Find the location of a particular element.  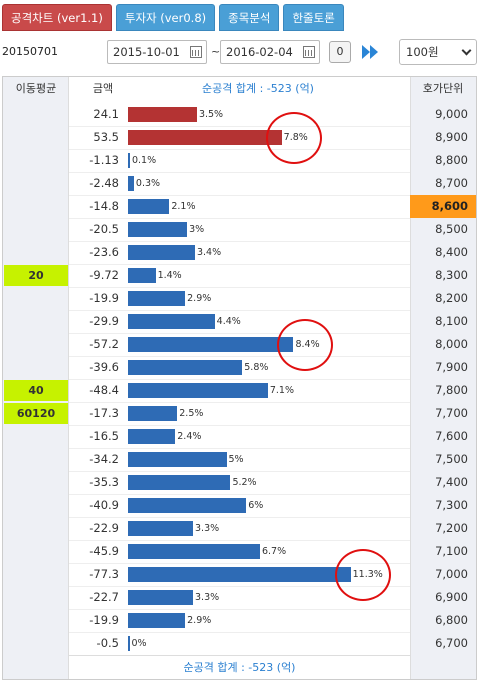

amount-value: -22.7 is located at coordinates (104, 597).